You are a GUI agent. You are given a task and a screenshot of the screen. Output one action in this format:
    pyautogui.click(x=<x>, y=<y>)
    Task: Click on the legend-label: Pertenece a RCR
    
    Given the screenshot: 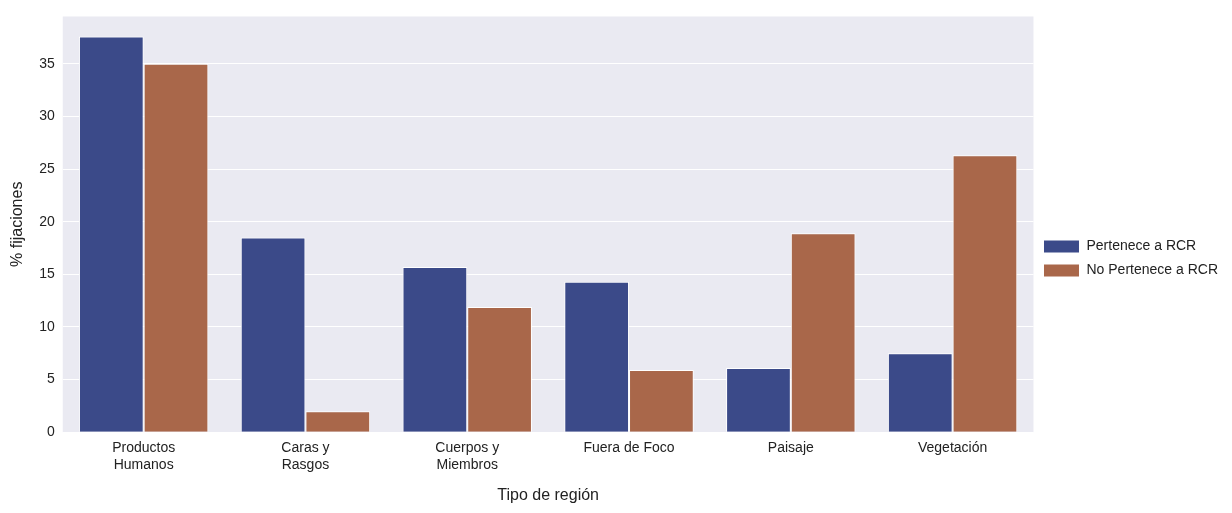 What is the action you would take?
    pyautogui.click(x=1141, y=245)
    